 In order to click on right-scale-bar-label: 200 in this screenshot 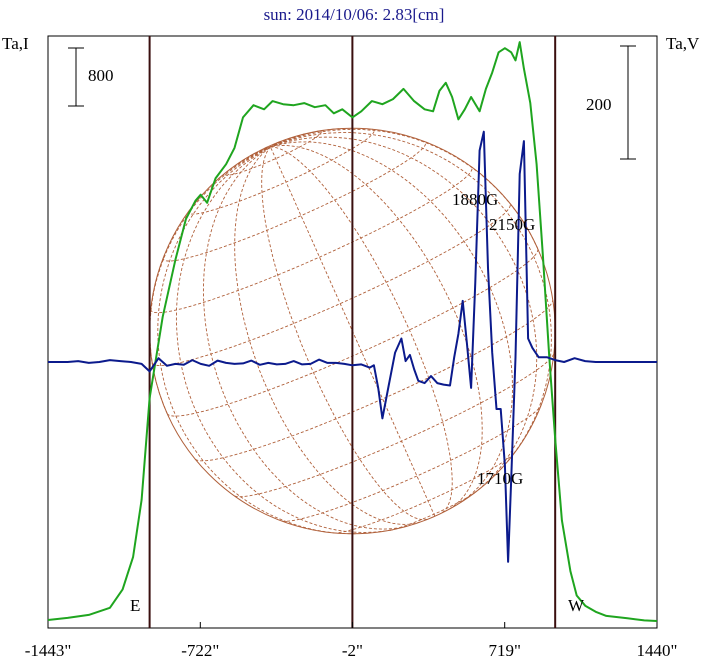, I will do `click(599, 104)`.